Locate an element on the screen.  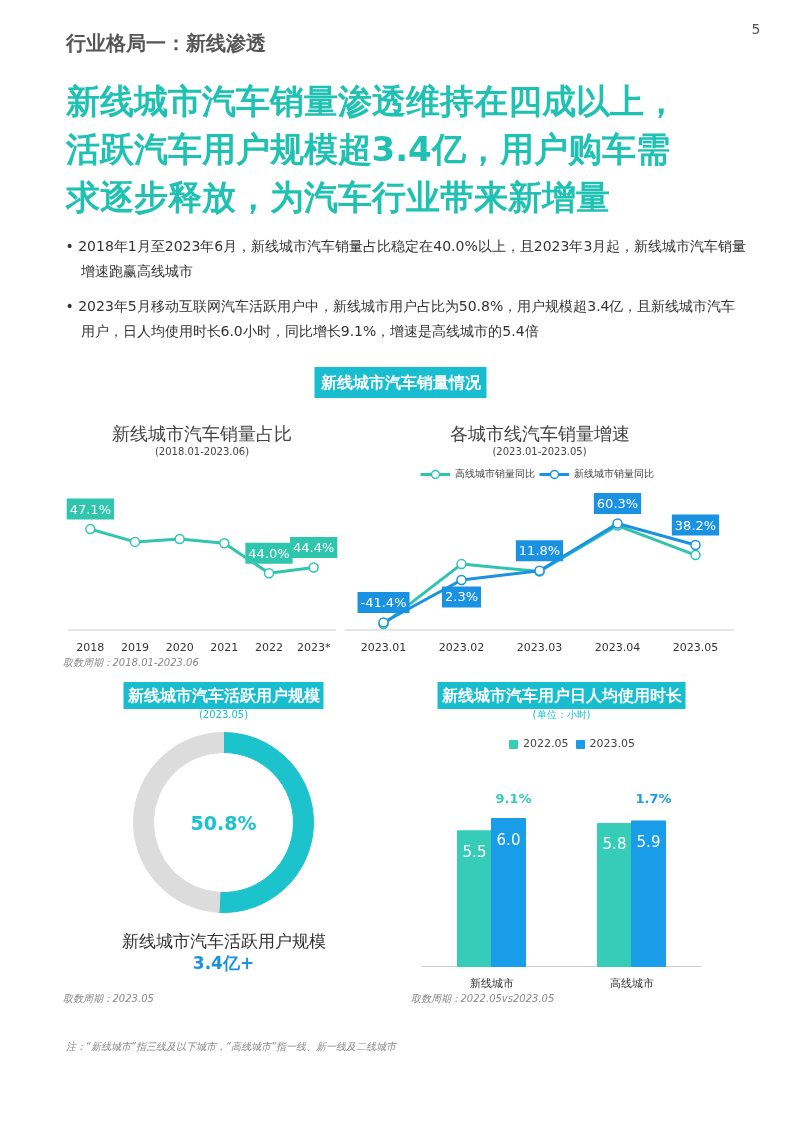
x-tick-label: 2023.02 is located at coordinates (461, 647).